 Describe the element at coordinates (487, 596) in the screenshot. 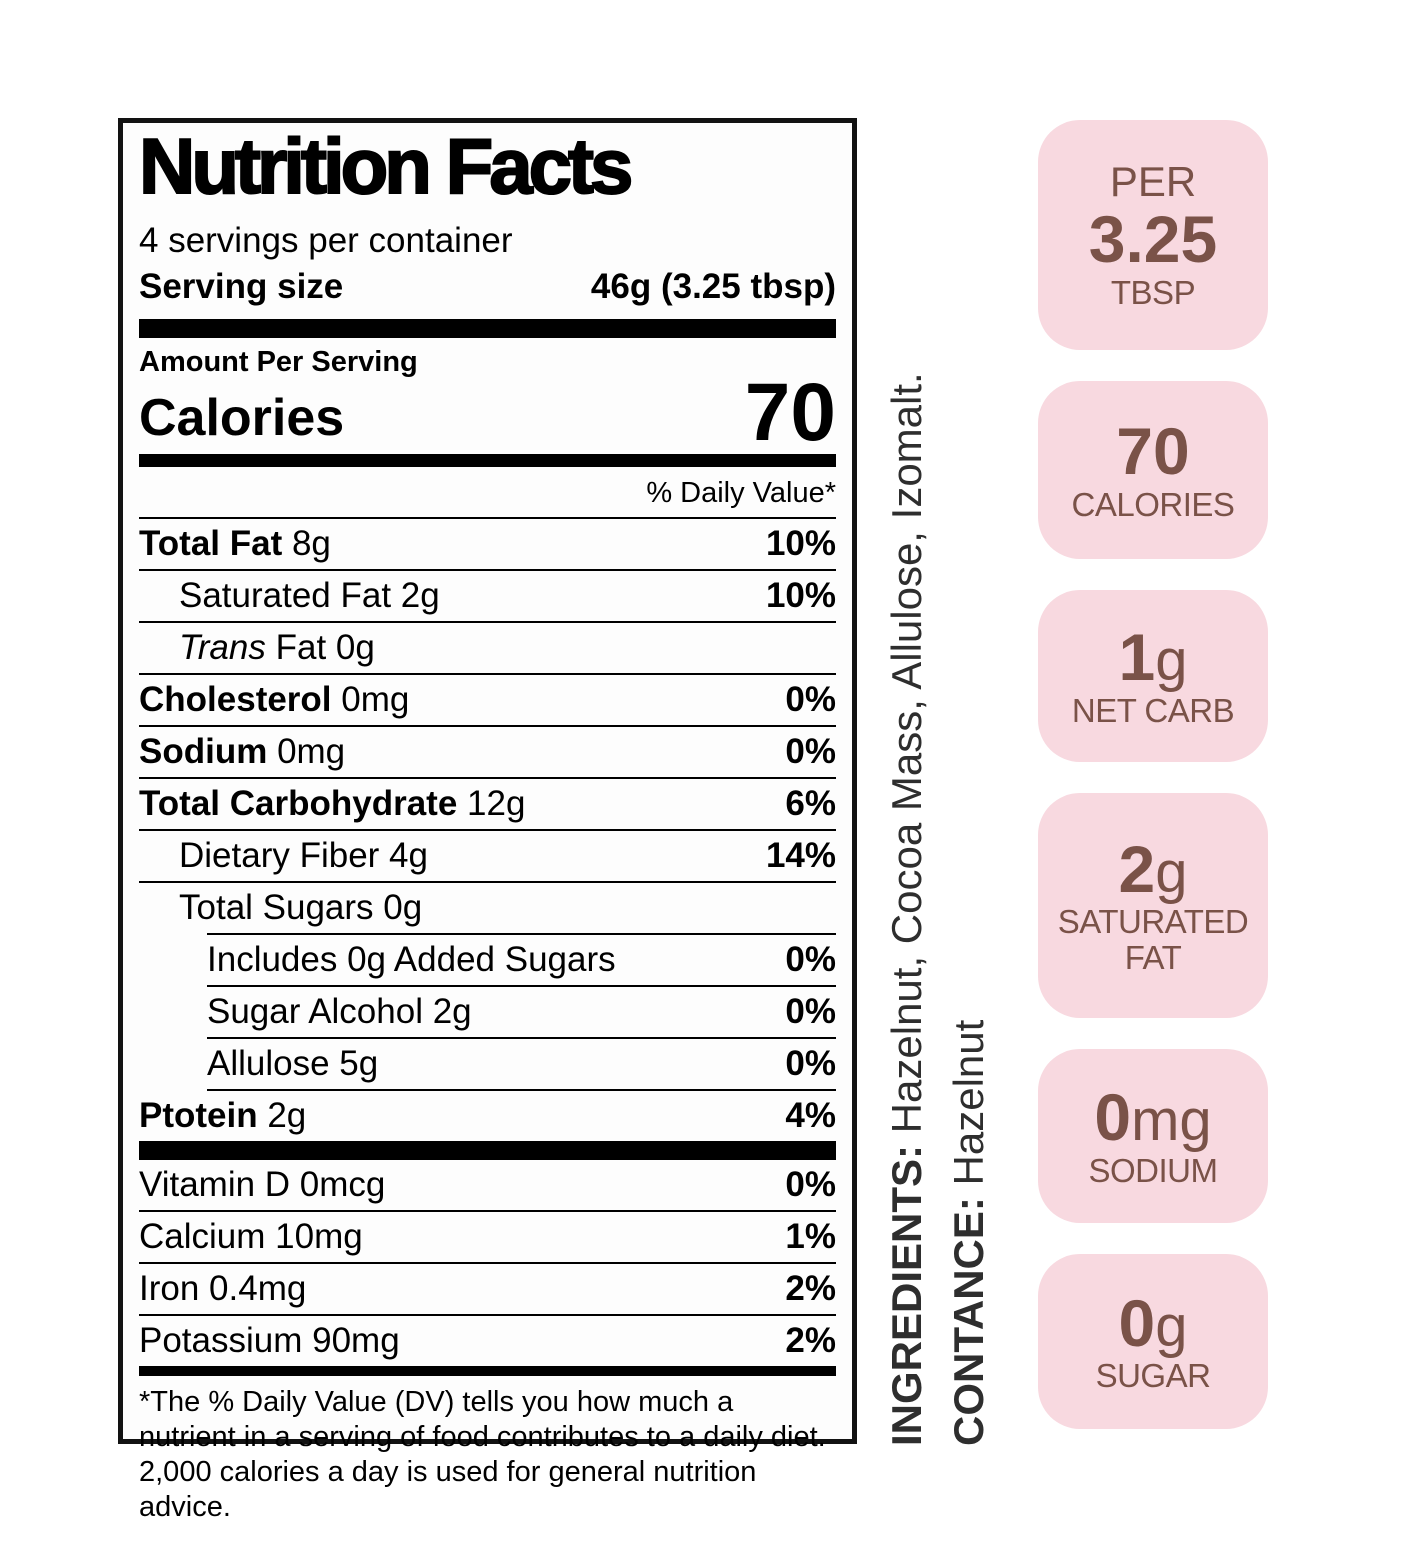

I see `nutrient-row: Saturated Fat 2g 10%` at that location.